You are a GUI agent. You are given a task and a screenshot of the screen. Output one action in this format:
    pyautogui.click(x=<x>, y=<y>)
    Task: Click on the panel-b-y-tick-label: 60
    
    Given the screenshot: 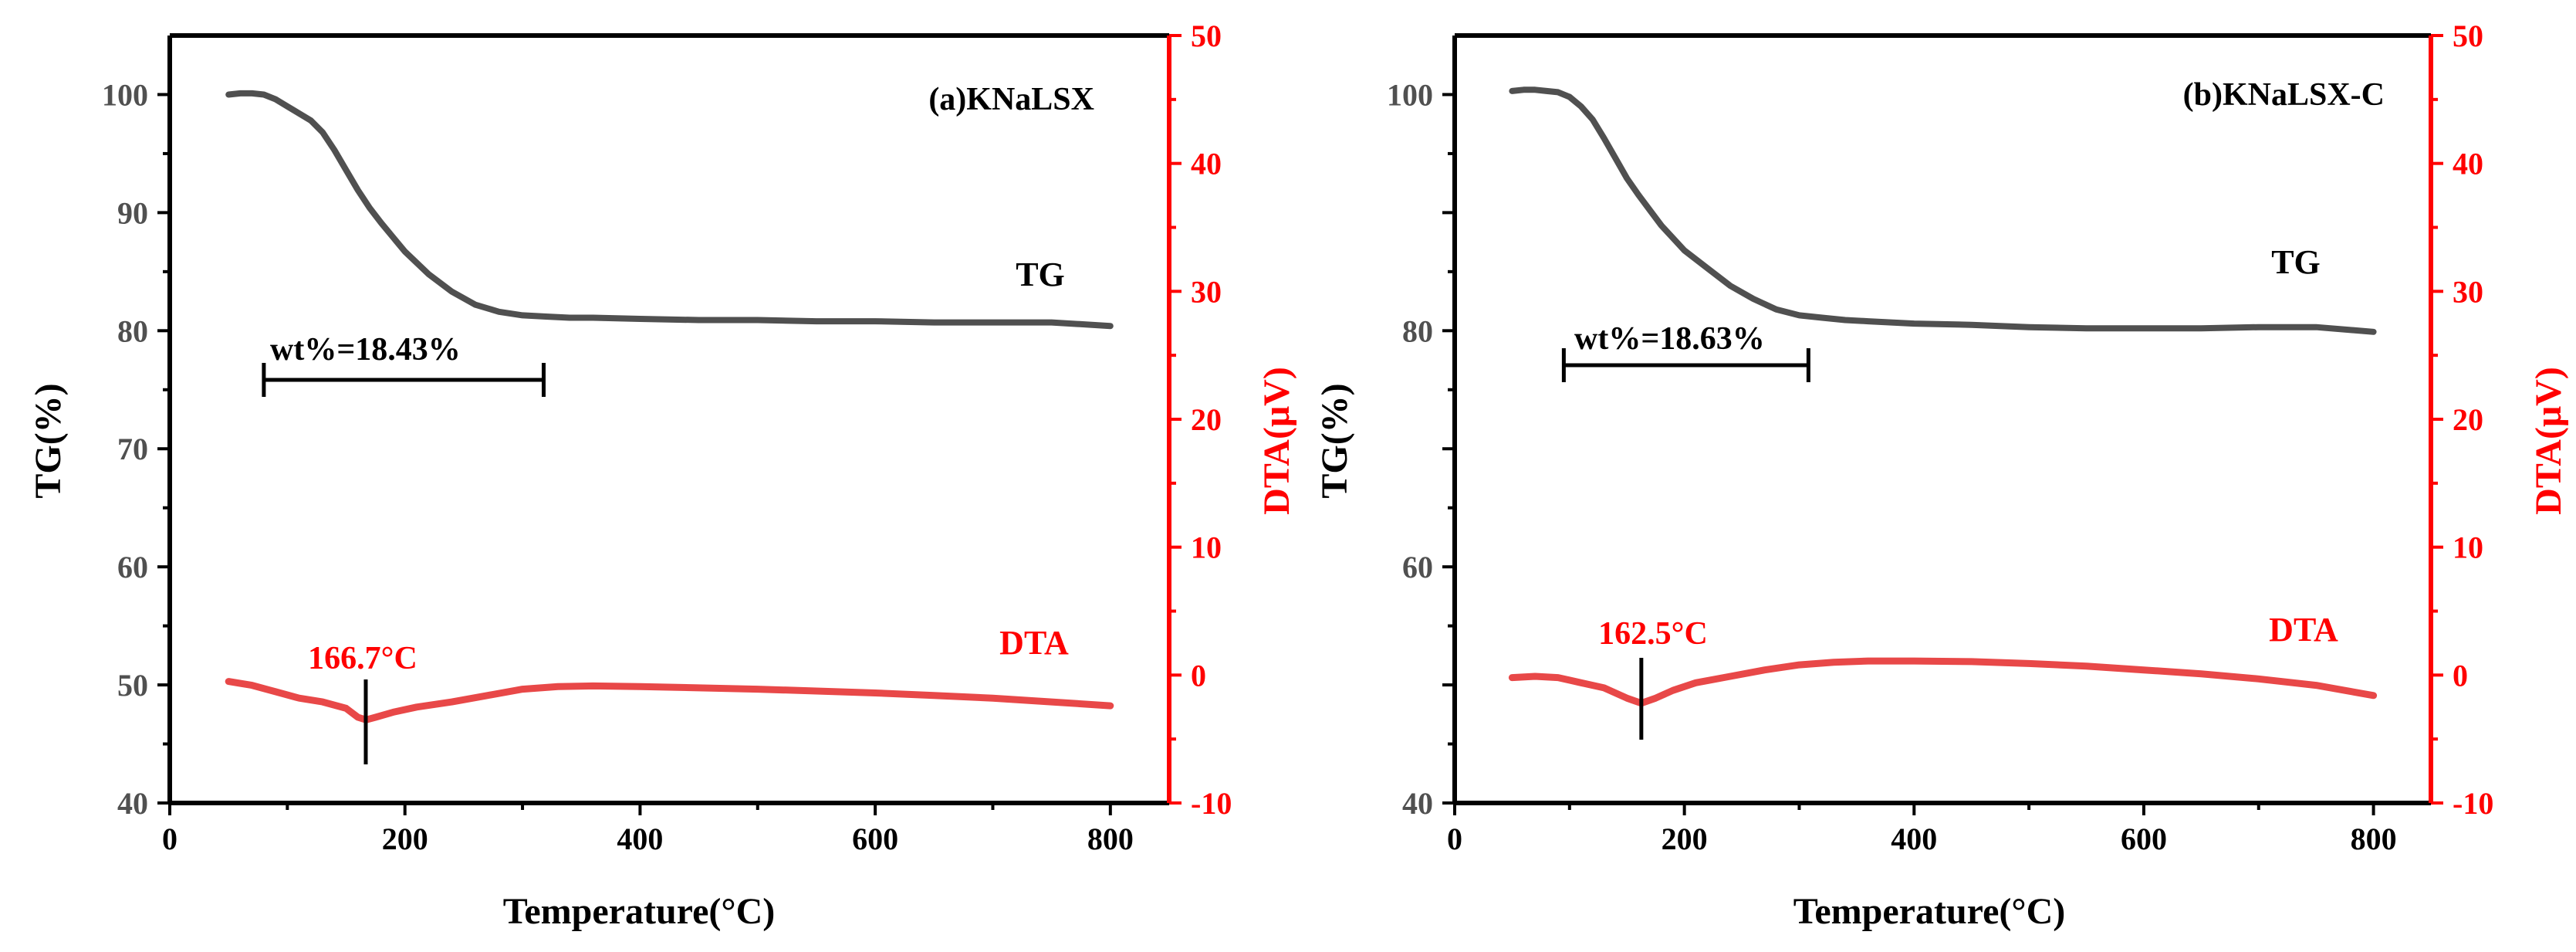 What is the action you would take?
    pyautogui.click(x=1417, y=567)
    